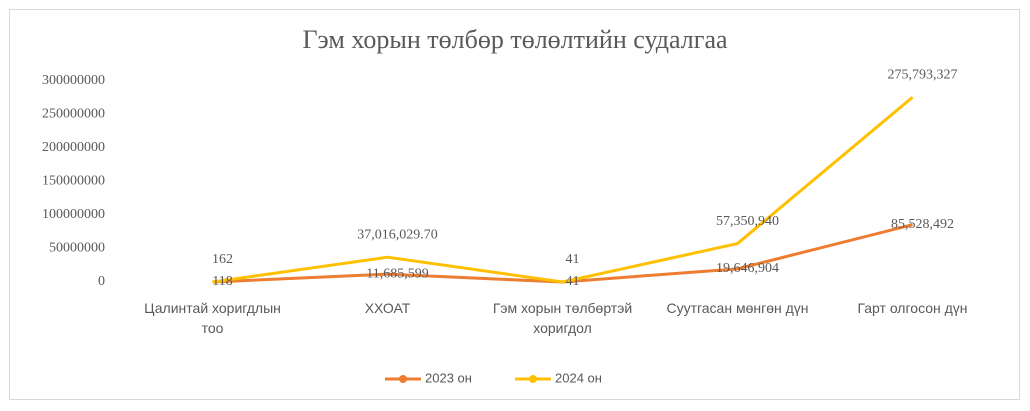  What do you see at coordinates (397, 234) in the screenshot?
I see `data-label: 37,016,029.70` at bounding box center [397, 234].